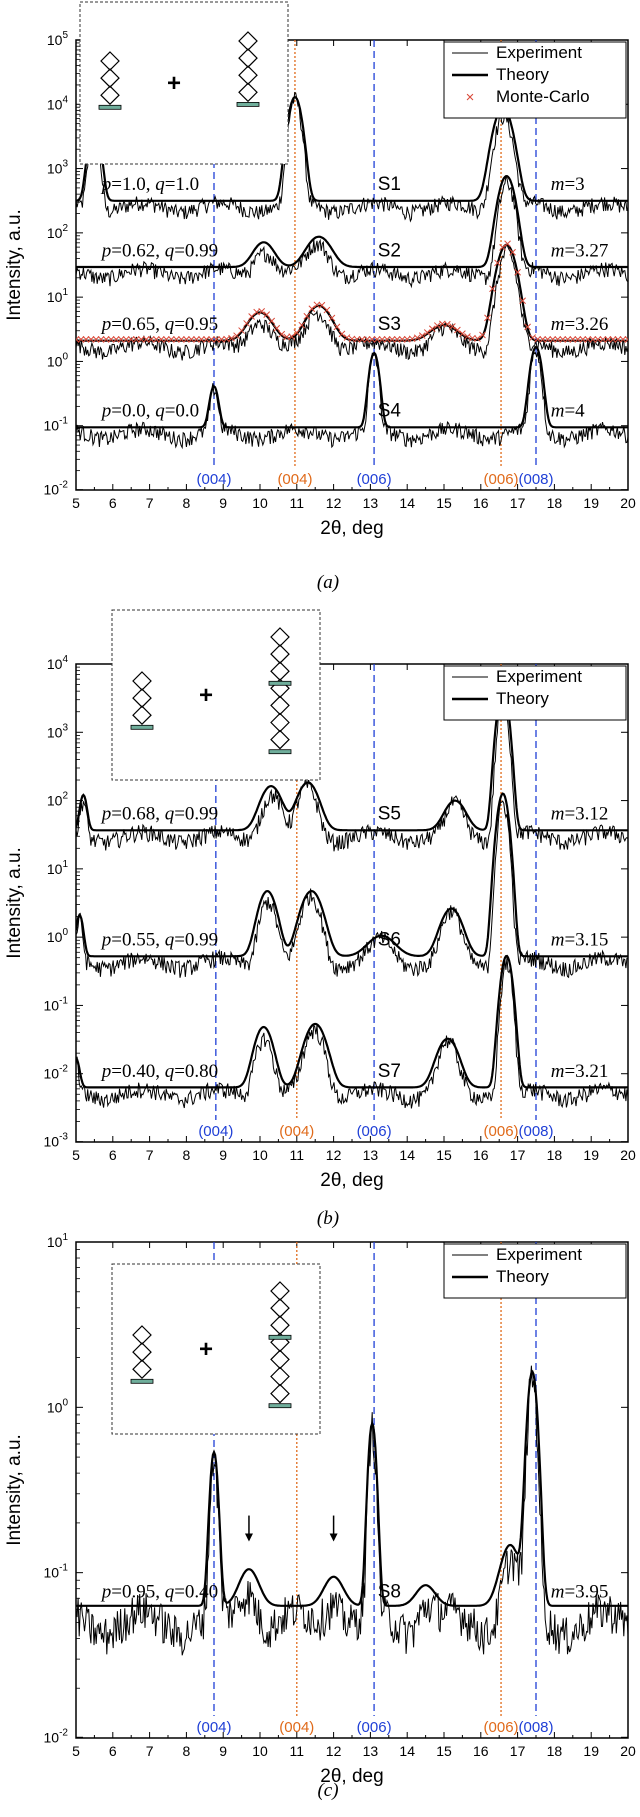 The width and height of the screenshot is (640, 1817). What do you see at coordinates (159, 940) in the screenshot?
I see `params-label-S6: p=0.55, q=0.99` at bounding box center [159, 940].